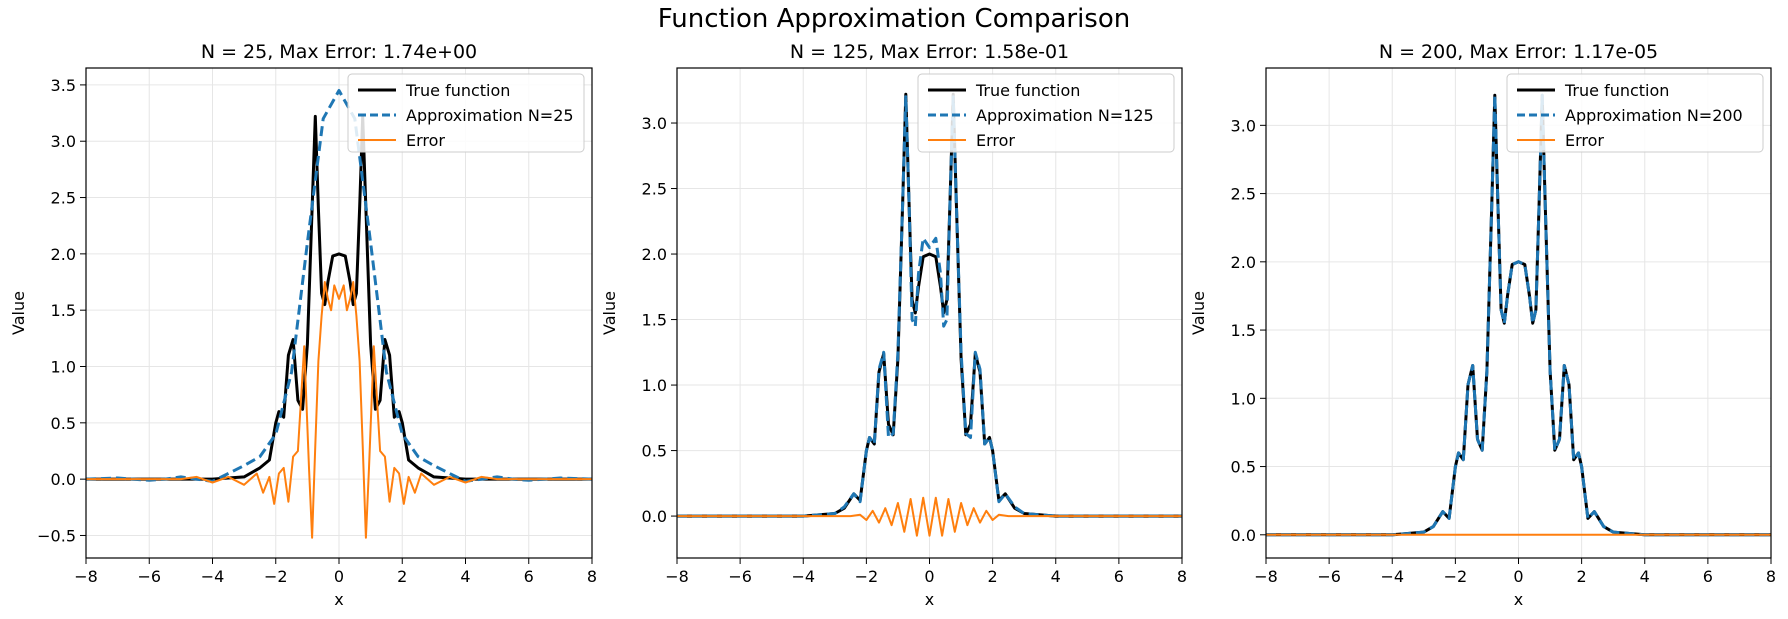 This screenshot has height=619, width=1788. I want to click on legend-entry: Approximation N=200, so click(1654, 115).